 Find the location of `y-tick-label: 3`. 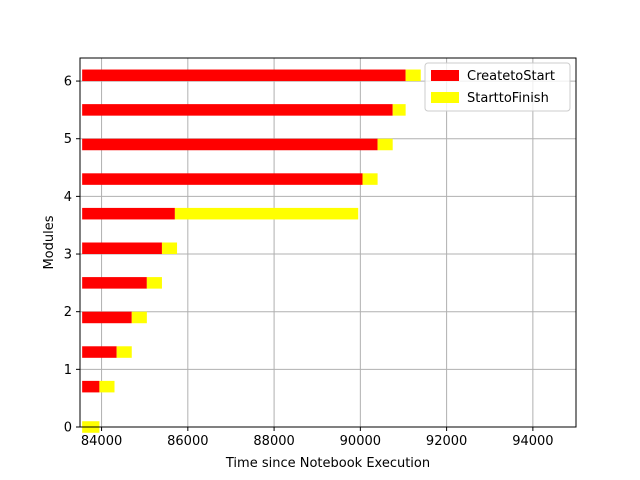

y-tick-label: 3 is located at coordinates (68, 255).